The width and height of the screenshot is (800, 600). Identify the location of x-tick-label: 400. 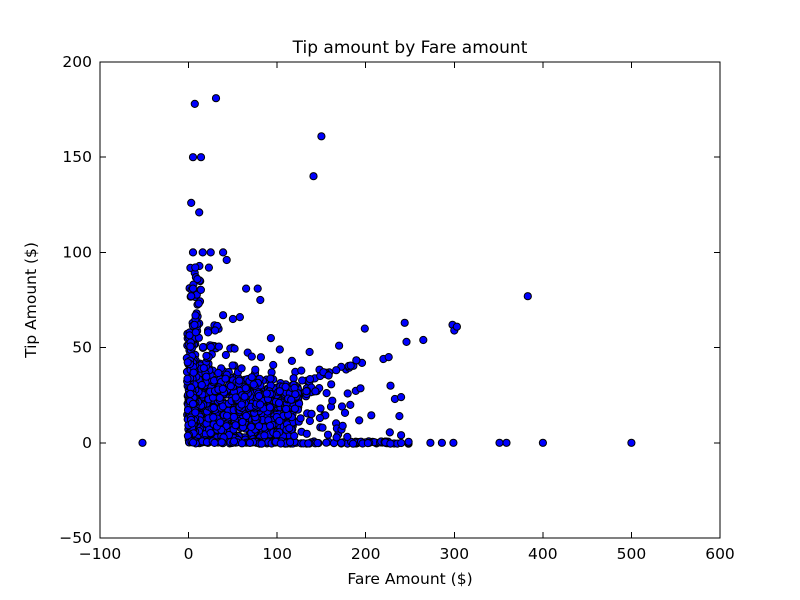
(543, 554).